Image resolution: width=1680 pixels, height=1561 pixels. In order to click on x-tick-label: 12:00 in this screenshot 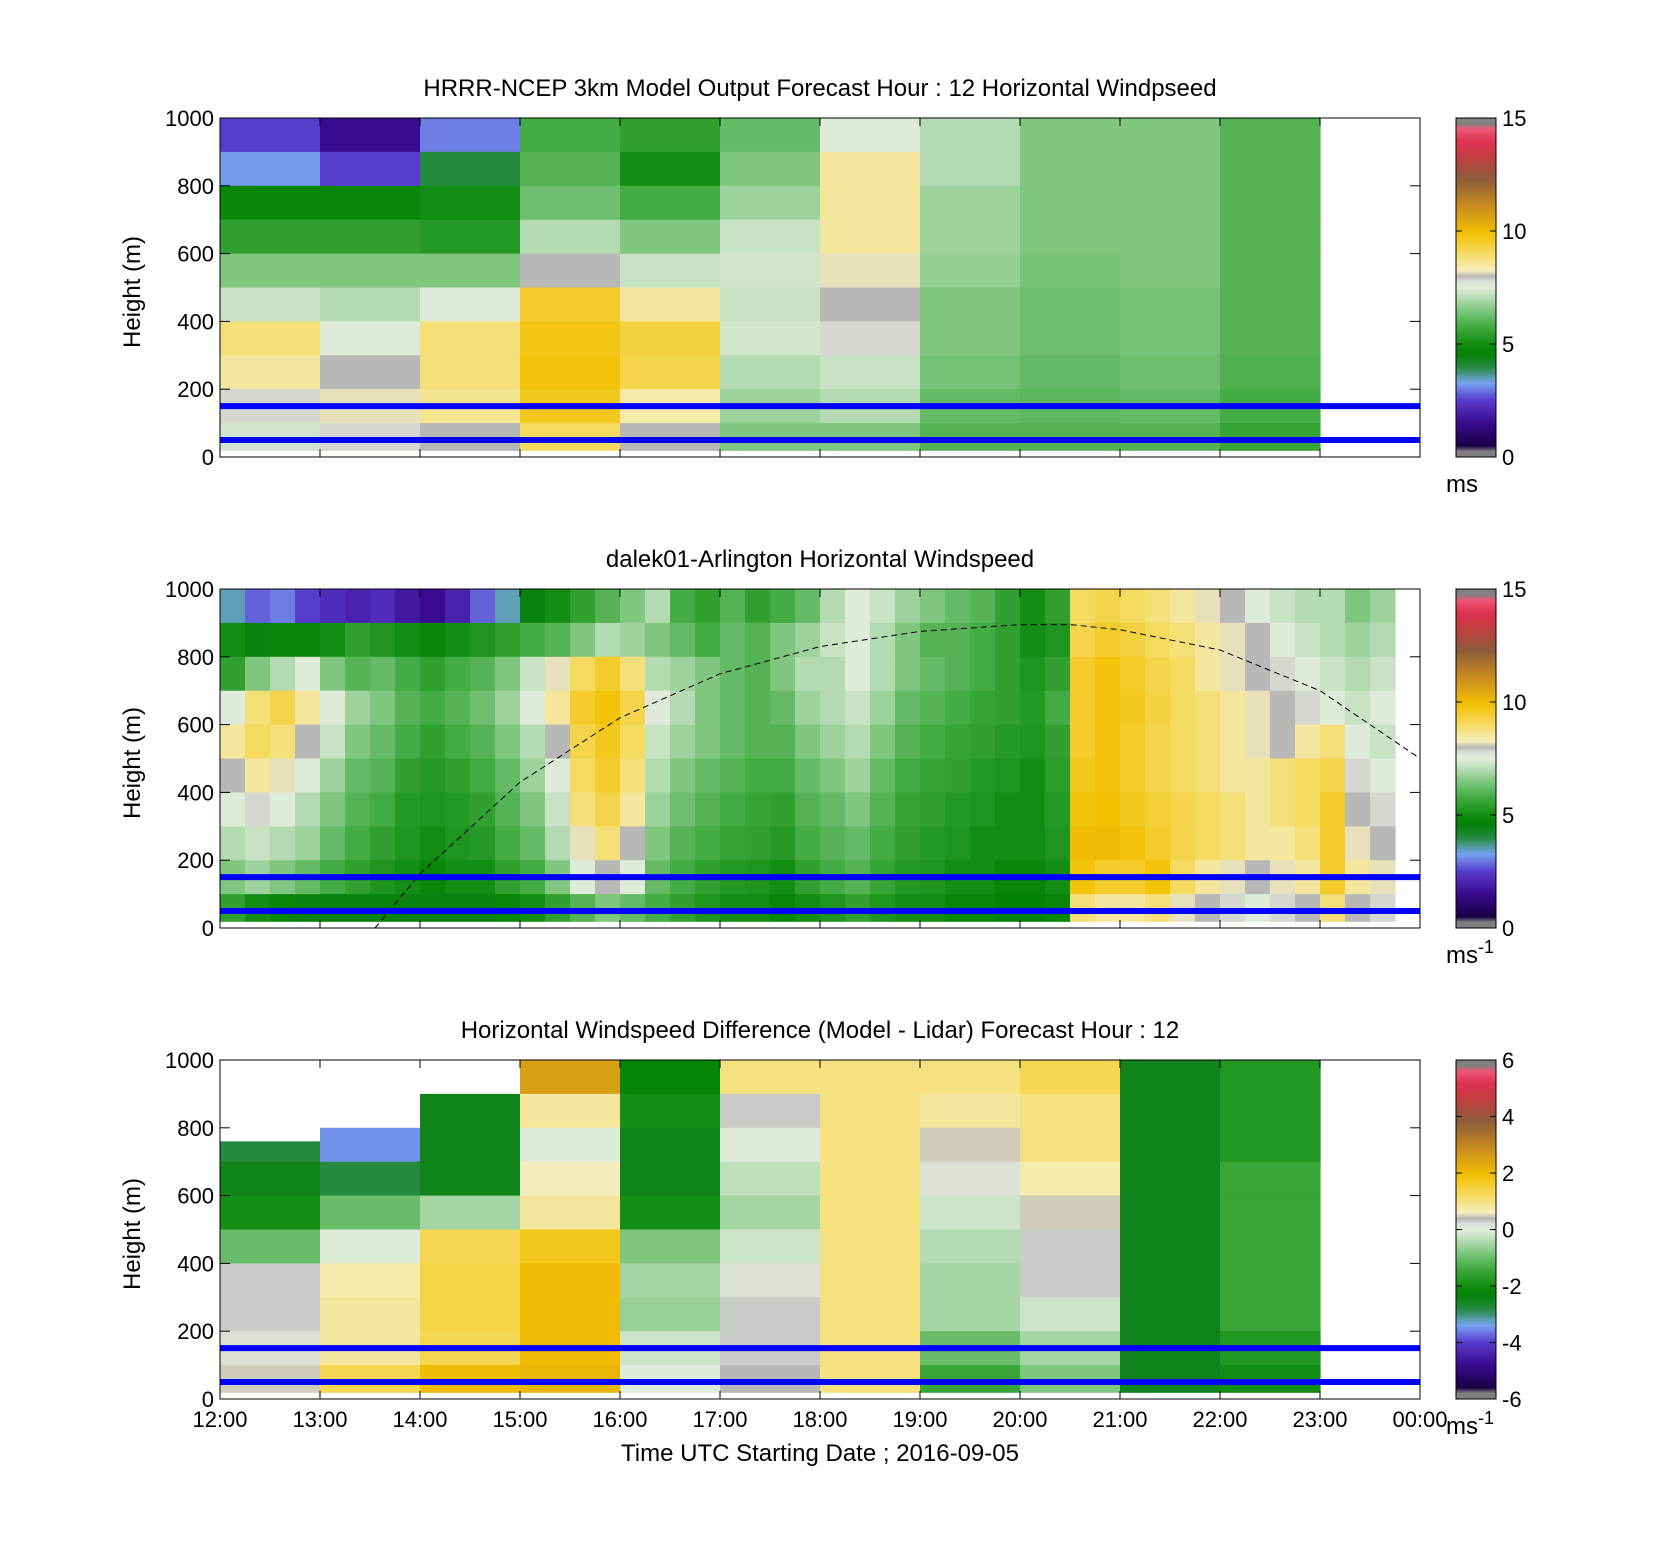, I will do `click(219, 1419)`.